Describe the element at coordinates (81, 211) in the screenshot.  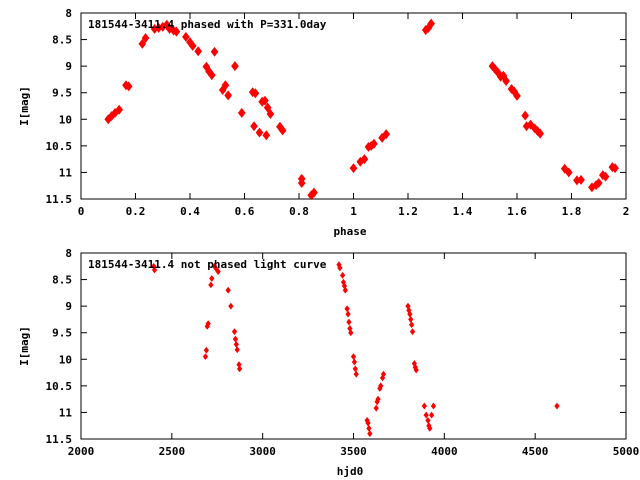
I see `x-tick-label: 0` at that location.